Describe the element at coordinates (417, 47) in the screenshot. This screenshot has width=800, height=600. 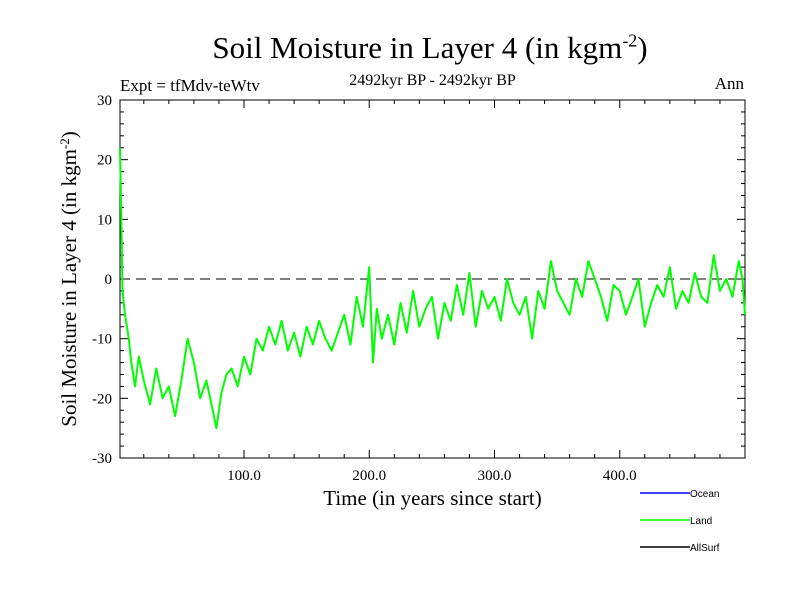
I see `chart-title-text: Soil Moisture in Layer 4 (in kgm` at that location.